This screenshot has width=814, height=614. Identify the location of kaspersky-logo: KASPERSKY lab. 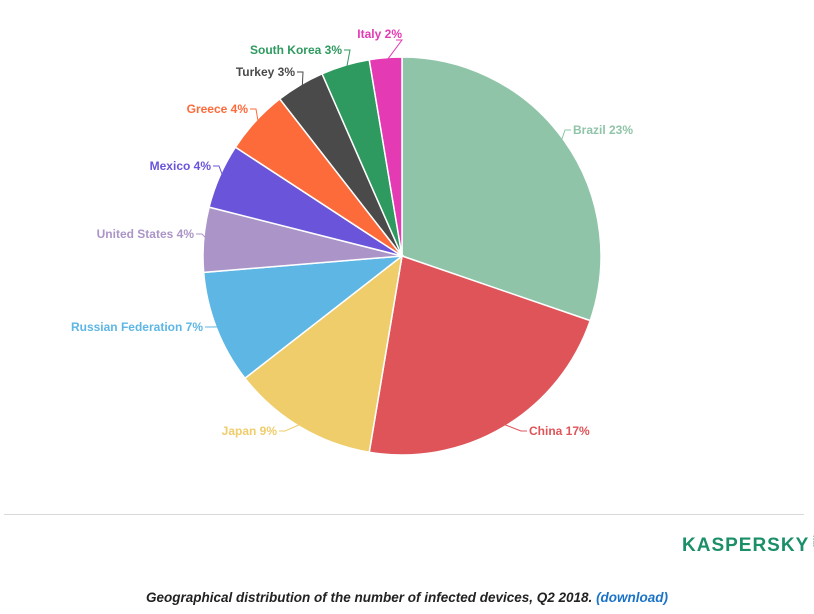
(748, 546).